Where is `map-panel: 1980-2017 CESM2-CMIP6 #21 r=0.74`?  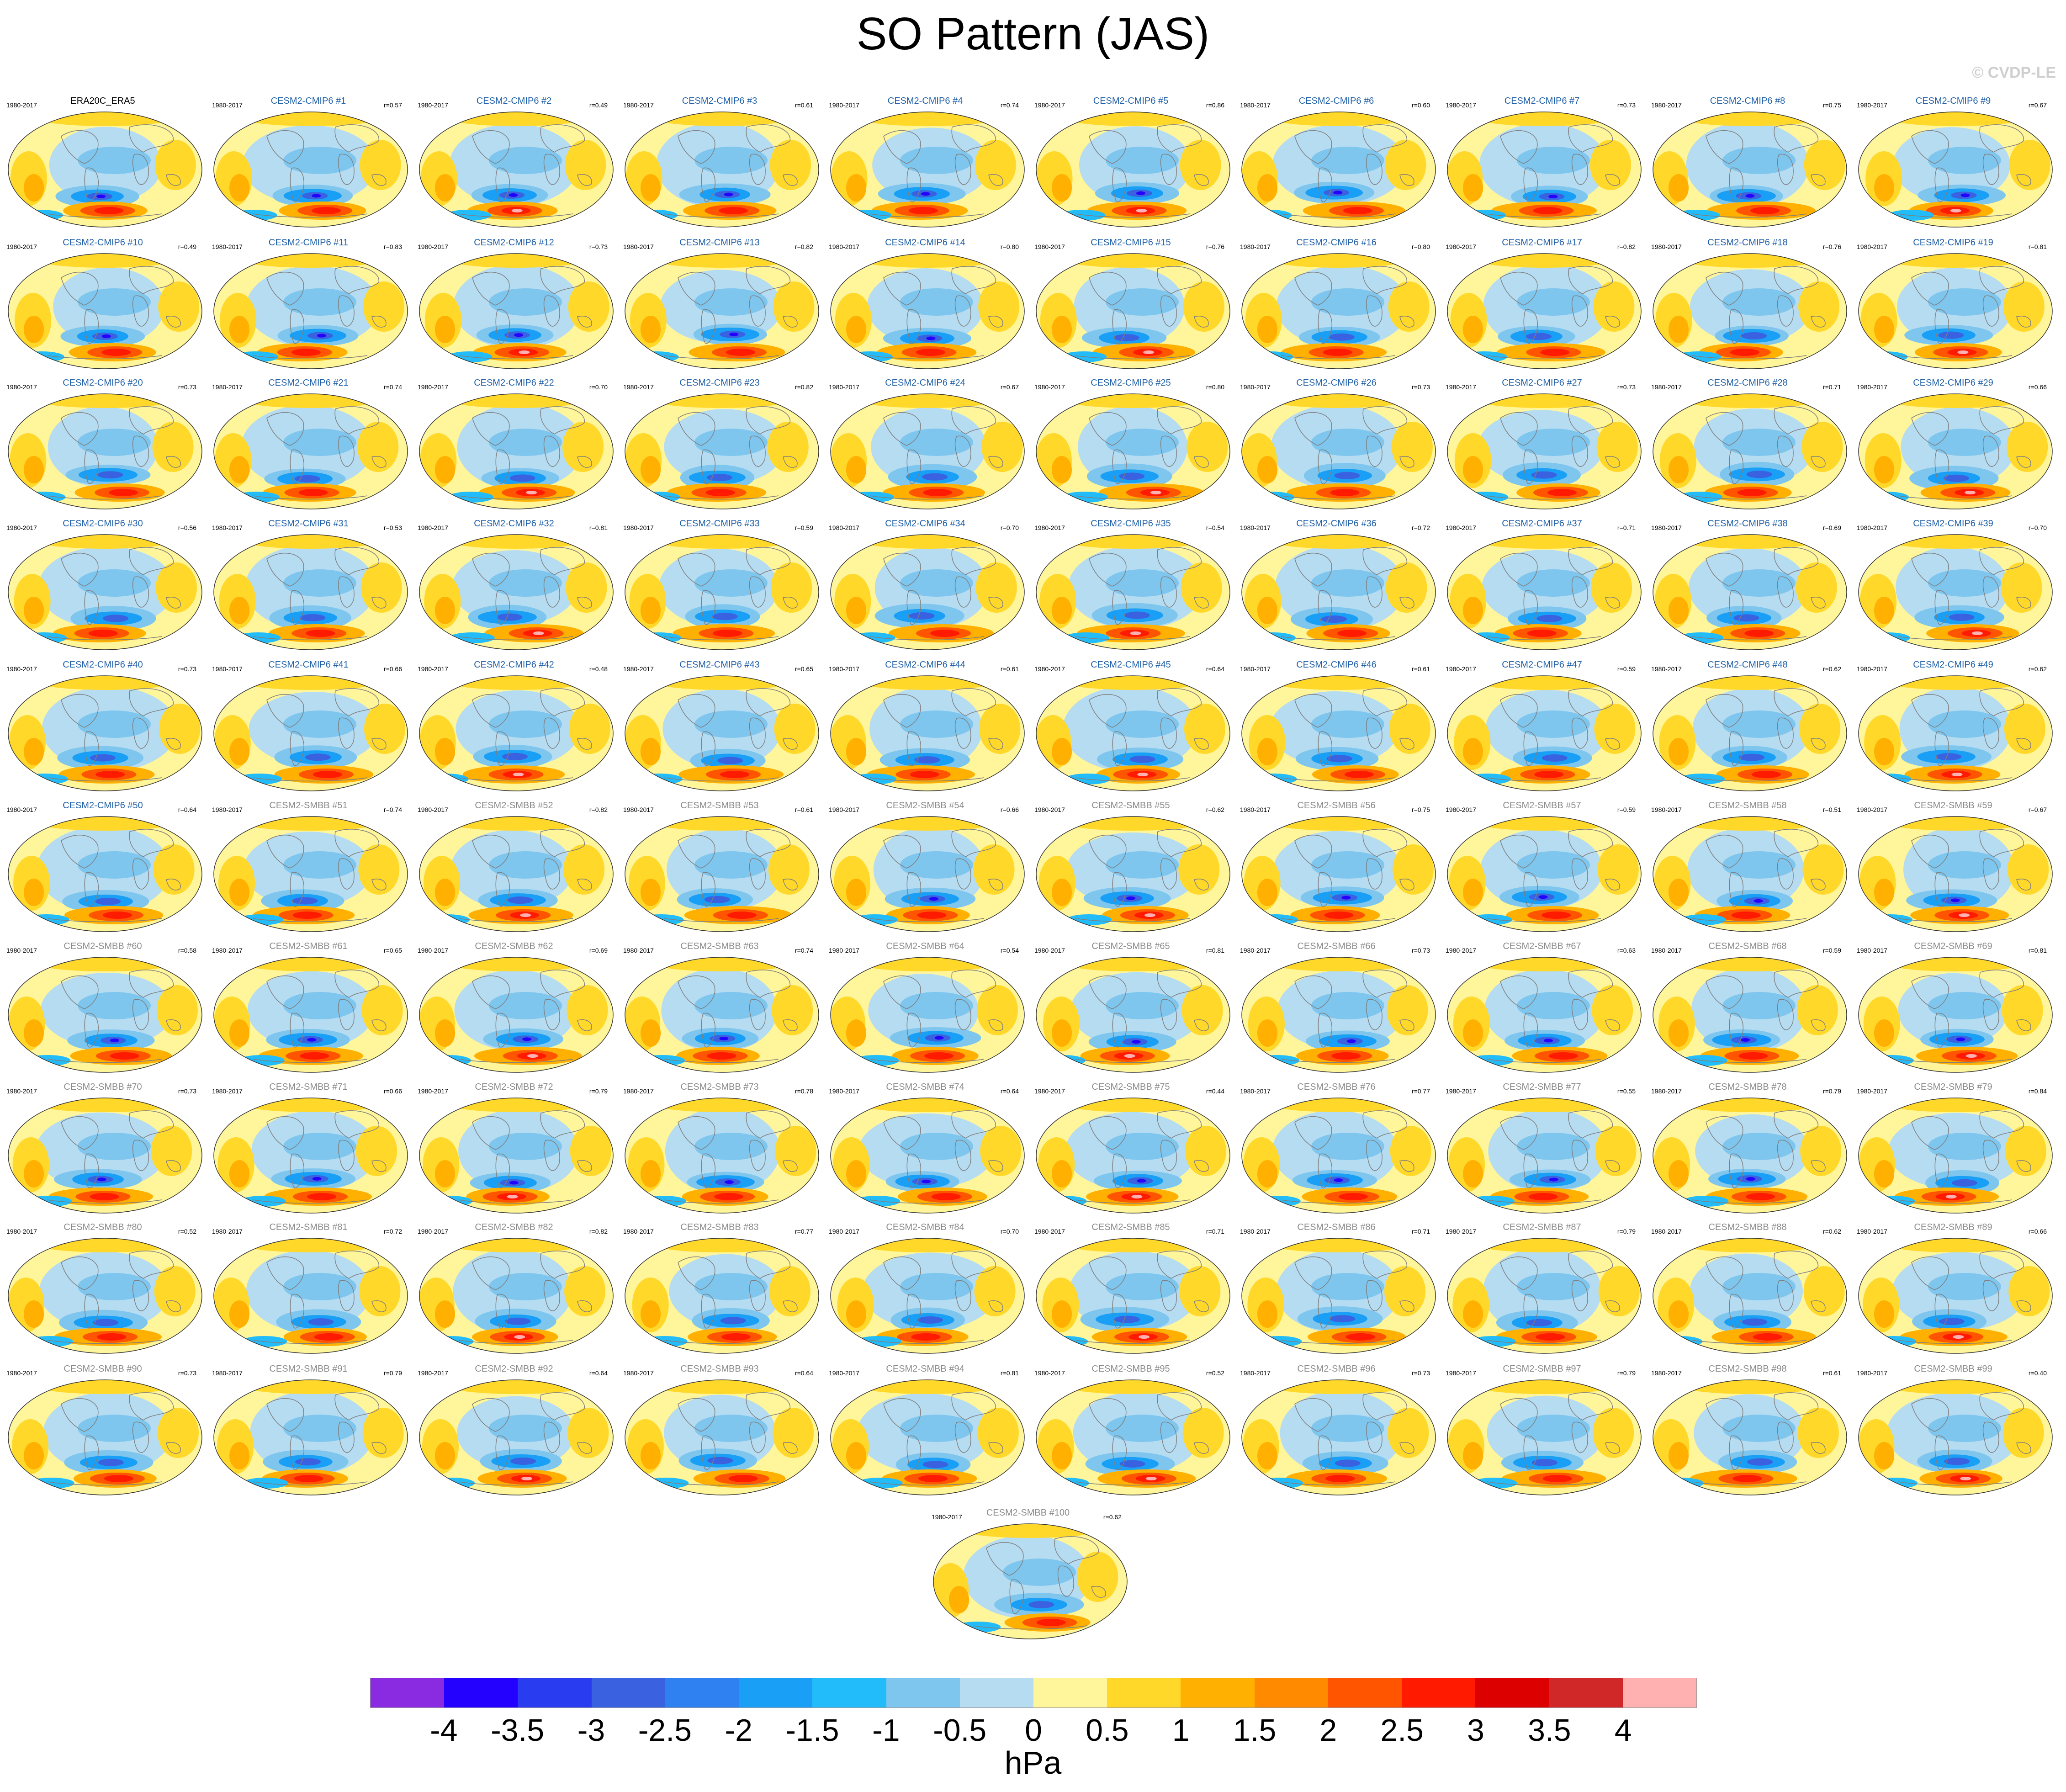
map-panel: 1980-2017 CESM2-CMIP6 #21 r=0.74 is located at coordinates (308, 446).